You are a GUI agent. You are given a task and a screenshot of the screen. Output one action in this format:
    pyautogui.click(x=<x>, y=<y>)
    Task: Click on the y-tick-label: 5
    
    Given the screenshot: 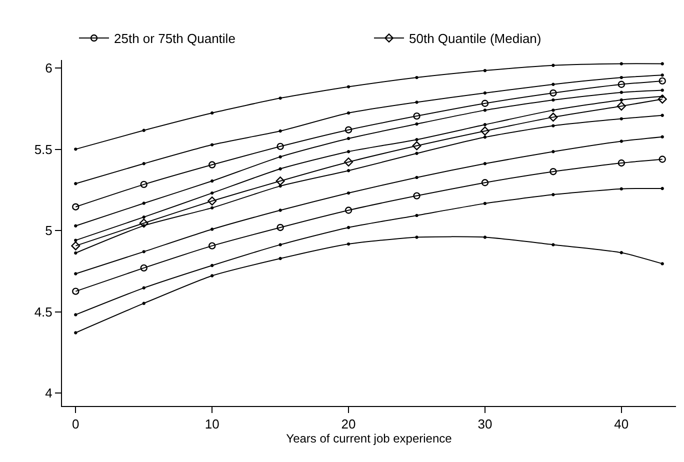 What is the action you would take?
    pyautogui.click(x=48, y=230)
    